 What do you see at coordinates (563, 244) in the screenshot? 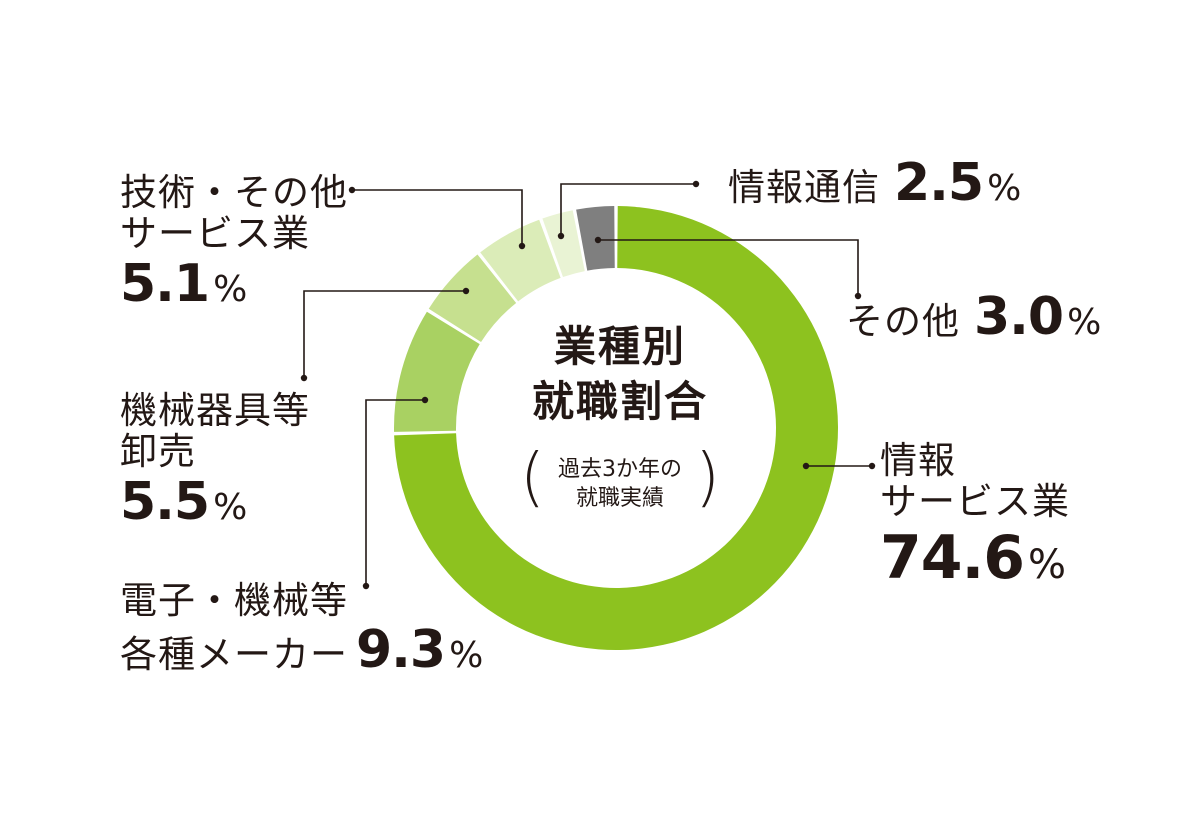
I see `slice-telecom` at bounding box center [563, 244].